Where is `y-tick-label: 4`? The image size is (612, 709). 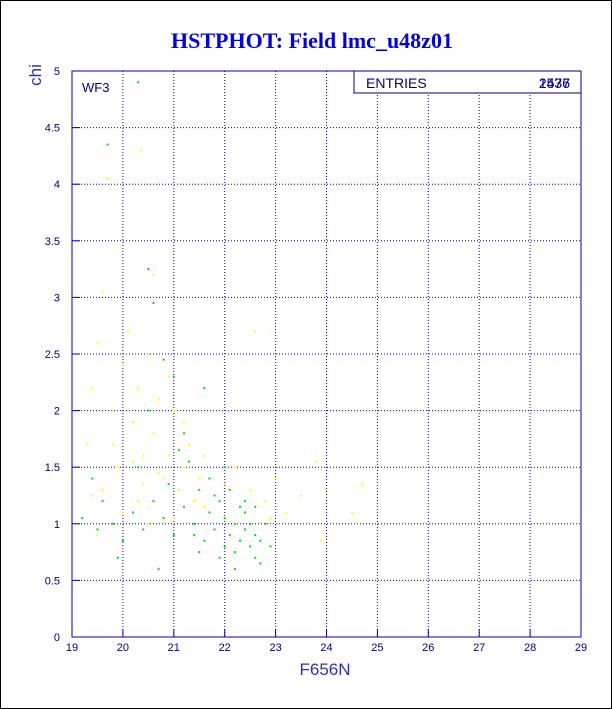
y-tick-label: 4 is located at coordinates (57, 185).